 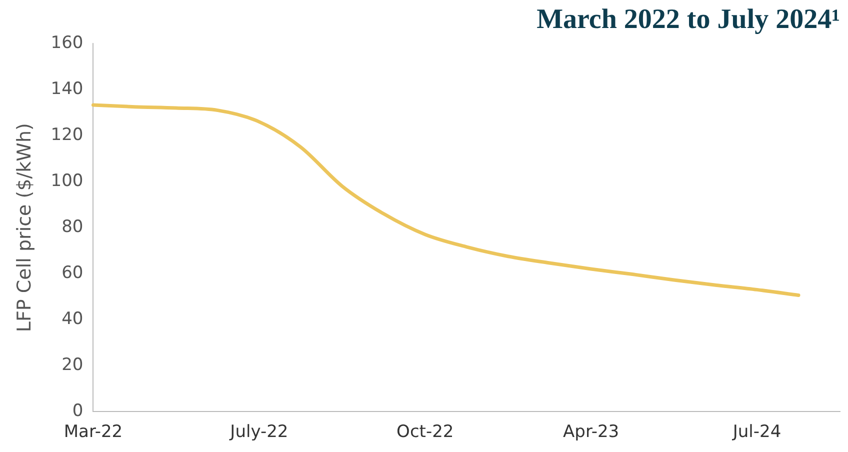 What do you see at coordinates (67, 89) in the screenshot?
I see `y-tick-label: 140` at bounding box center [67, 89].